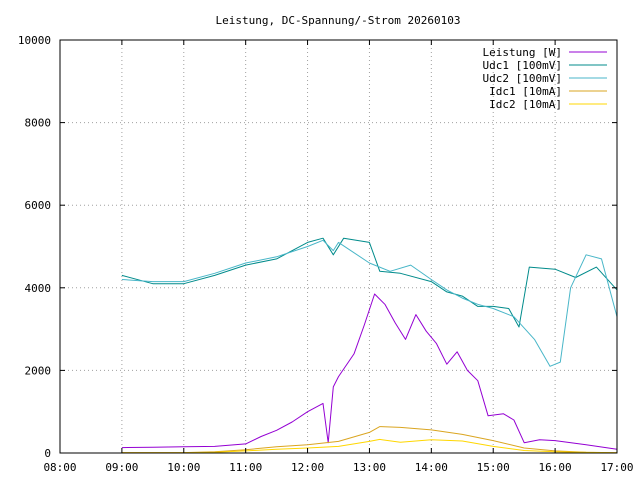 Image resolution: width=640 pixels, height=480 pixels. What do you see at coordinates (59, 467) in the screenshot?
I see `x-tick-label: 08:00` at bounding box center [59, 467].